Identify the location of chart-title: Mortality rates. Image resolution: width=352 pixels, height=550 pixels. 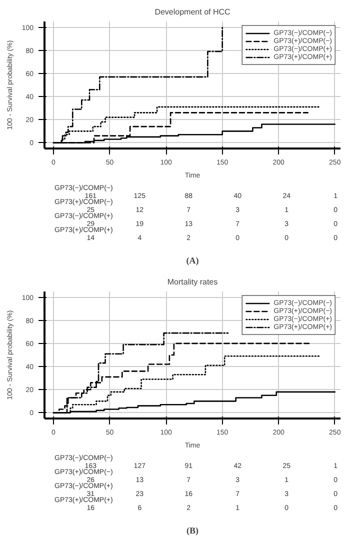
(192, 282).